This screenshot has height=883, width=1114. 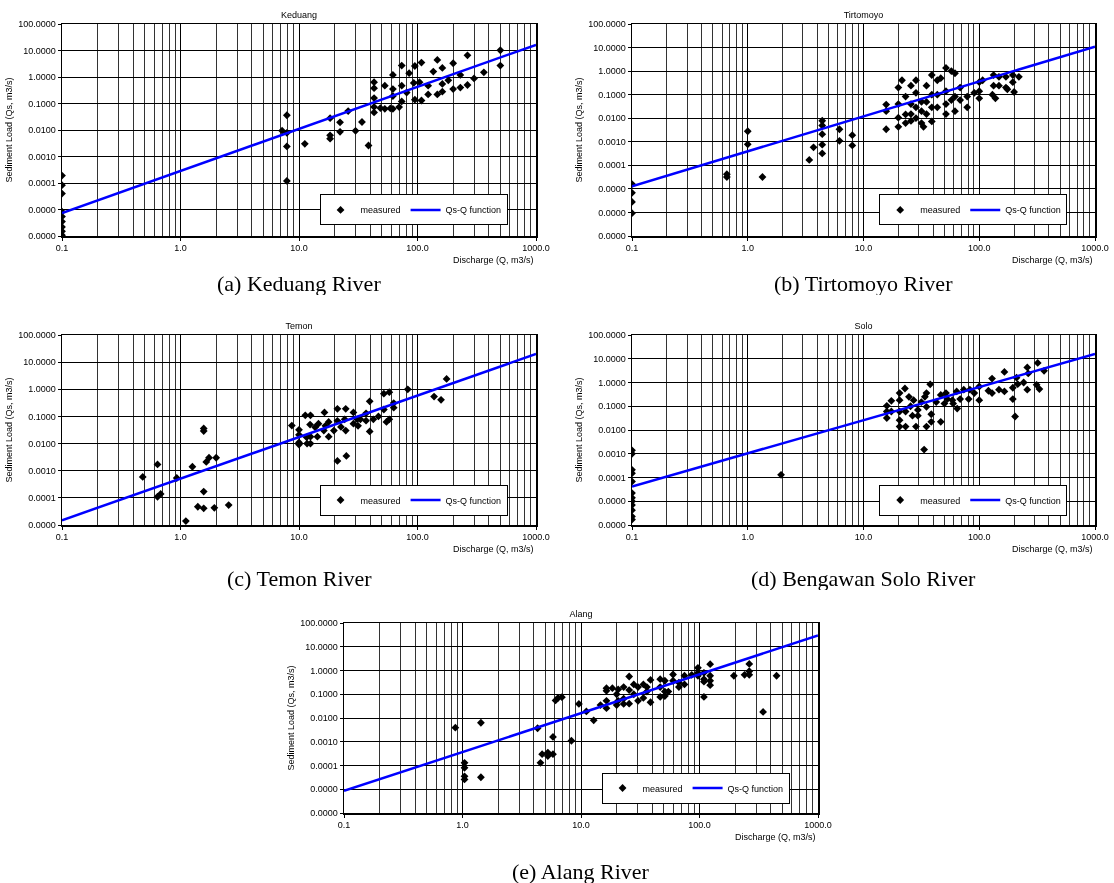 I want to click on chart-title: Keduang, so click(x=299, y=15).